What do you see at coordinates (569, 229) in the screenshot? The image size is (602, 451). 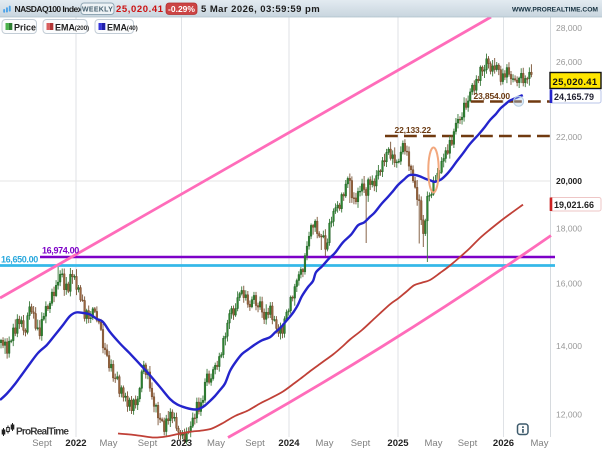 I see `svg-text: 18,000` at bounding box center [569, 229].